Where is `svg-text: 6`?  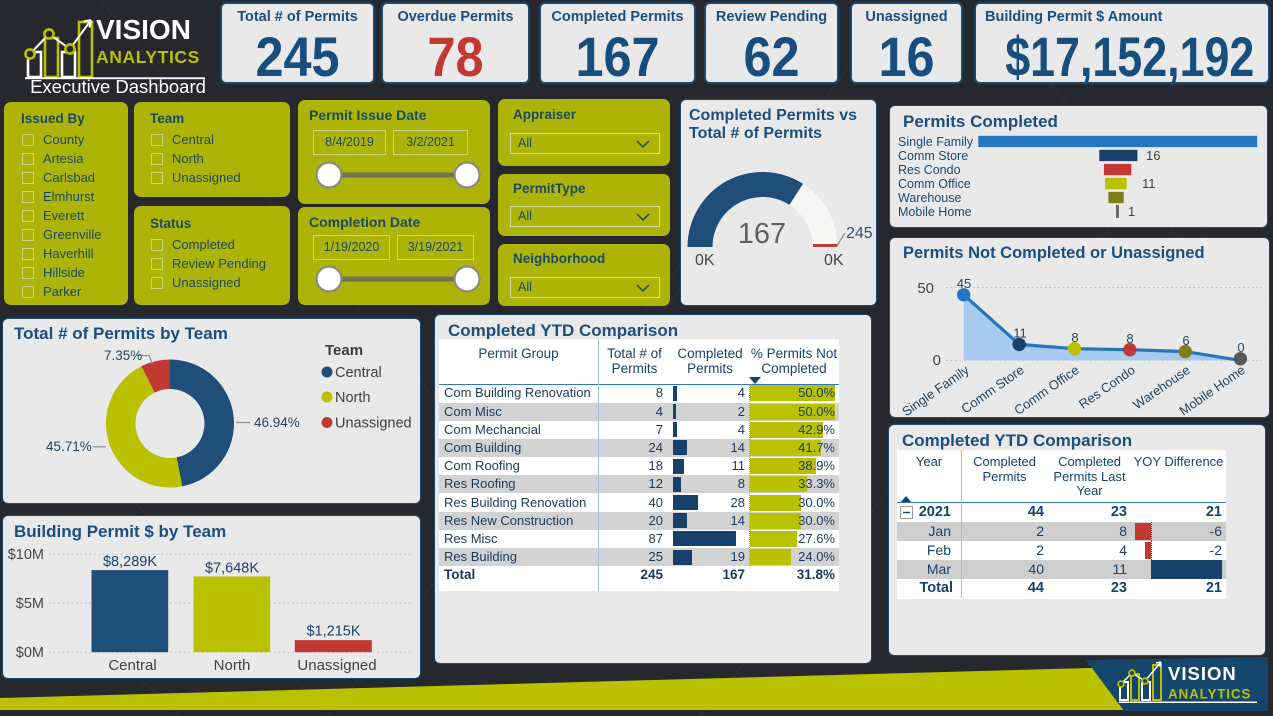
svg-text: 6 is located at coordinates (1185, 340).